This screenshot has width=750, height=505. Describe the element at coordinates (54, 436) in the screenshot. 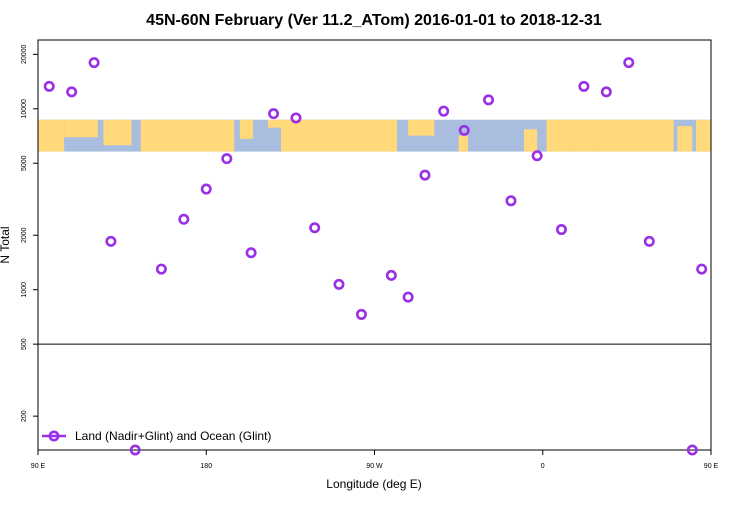

I see `legend-marker` at that location.